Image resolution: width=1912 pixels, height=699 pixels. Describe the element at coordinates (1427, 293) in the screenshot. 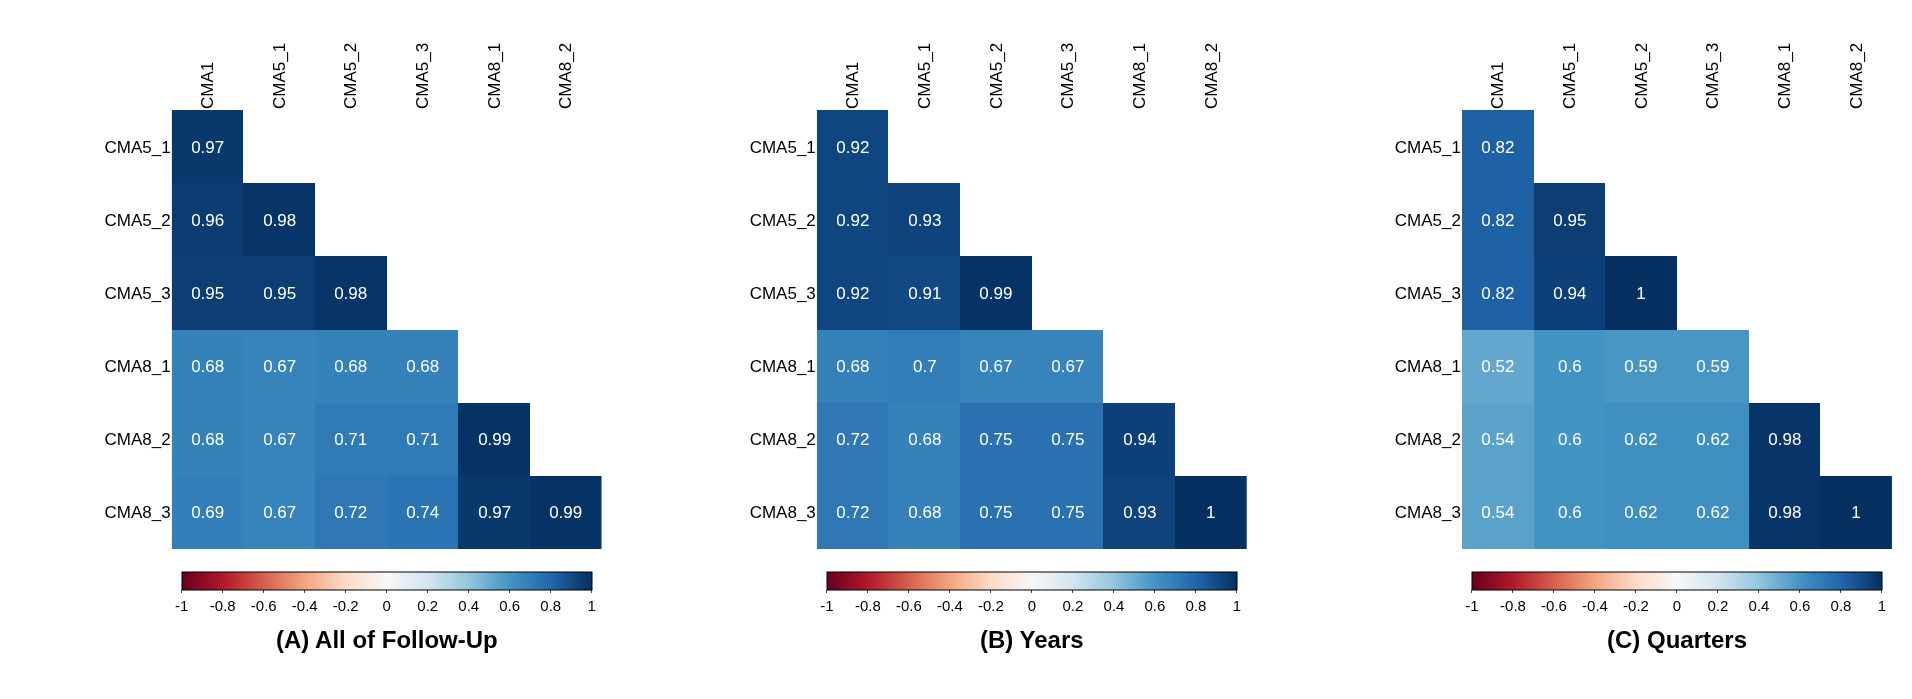

I see `y-tick-label: CMA5_3` at that location.